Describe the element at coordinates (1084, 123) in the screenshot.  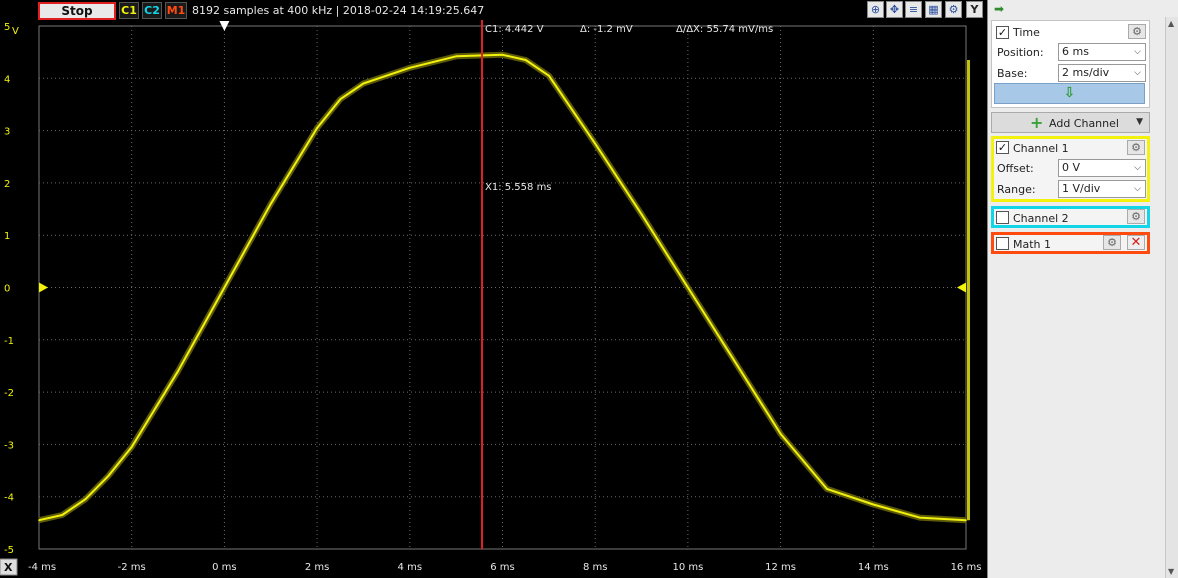
I see `add-channel-label: Add Channel` at that location.